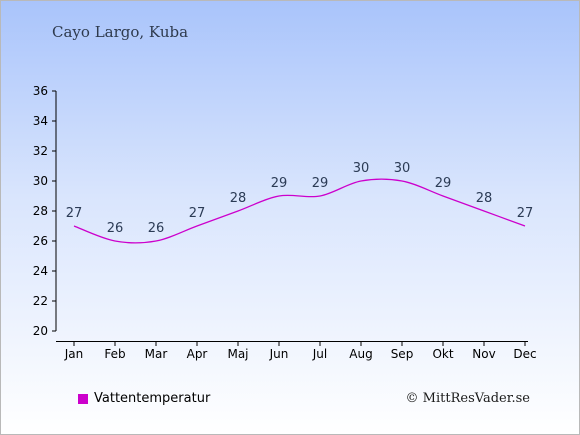  I want to click on x-tick-label: Nov, so click(483, 354).